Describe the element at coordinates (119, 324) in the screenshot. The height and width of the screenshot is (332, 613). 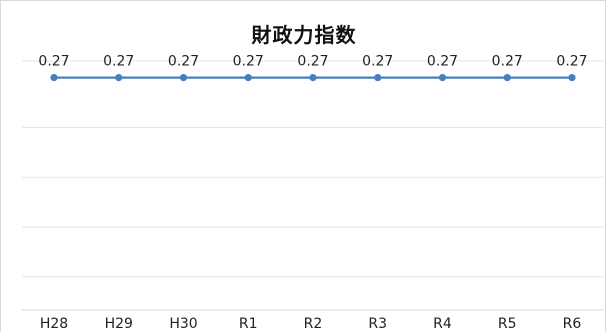
I see `x-tick-label-H29: H29` at that location.